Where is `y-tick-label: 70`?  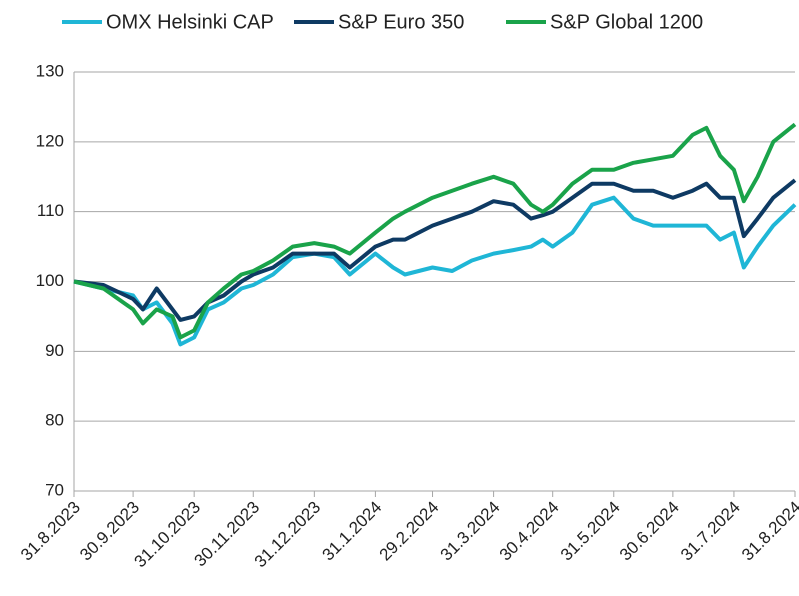
y-tick-label: 70 is located at coordinates (54, 489).